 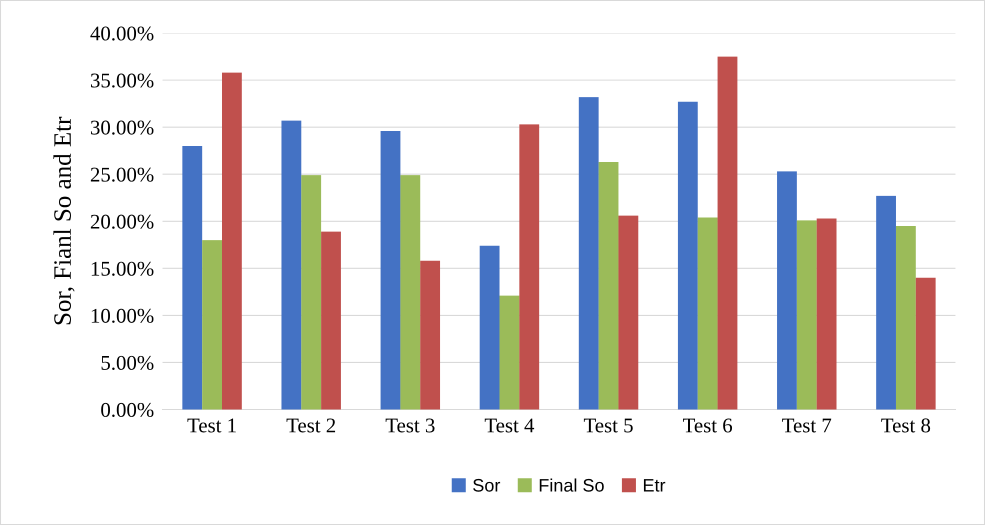 I want to click on y-tick-label: 30.00%, so click(x=122, y=127).